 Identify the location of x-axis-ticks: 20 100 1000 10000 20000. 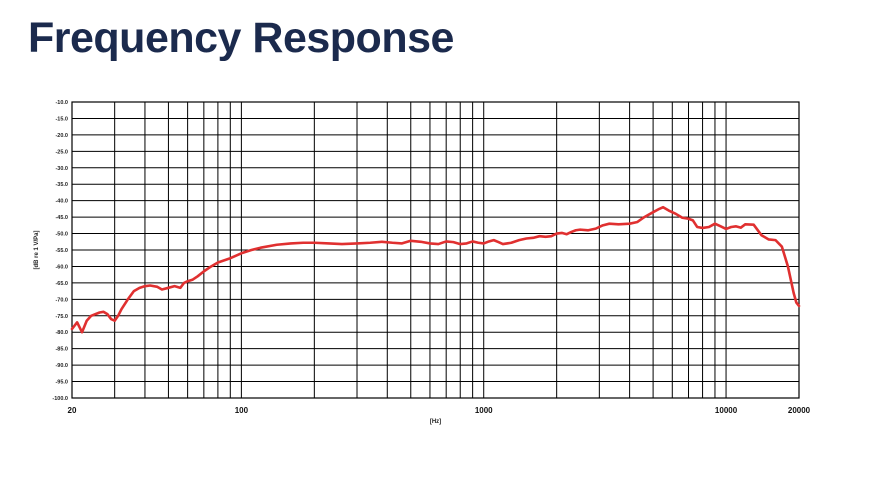
(439, 410).